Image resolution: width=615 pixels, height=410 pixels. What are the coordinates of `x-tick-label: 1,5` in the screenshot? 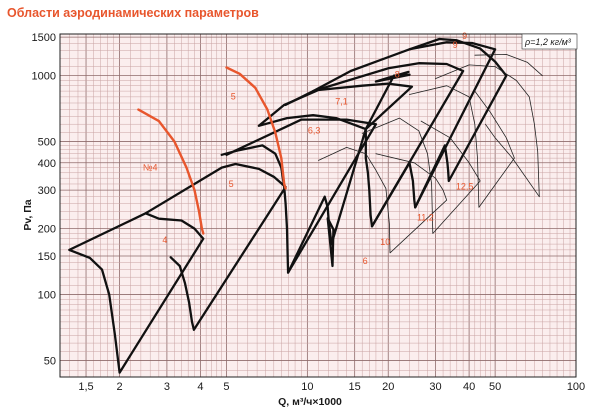 It's located at (85, 387).